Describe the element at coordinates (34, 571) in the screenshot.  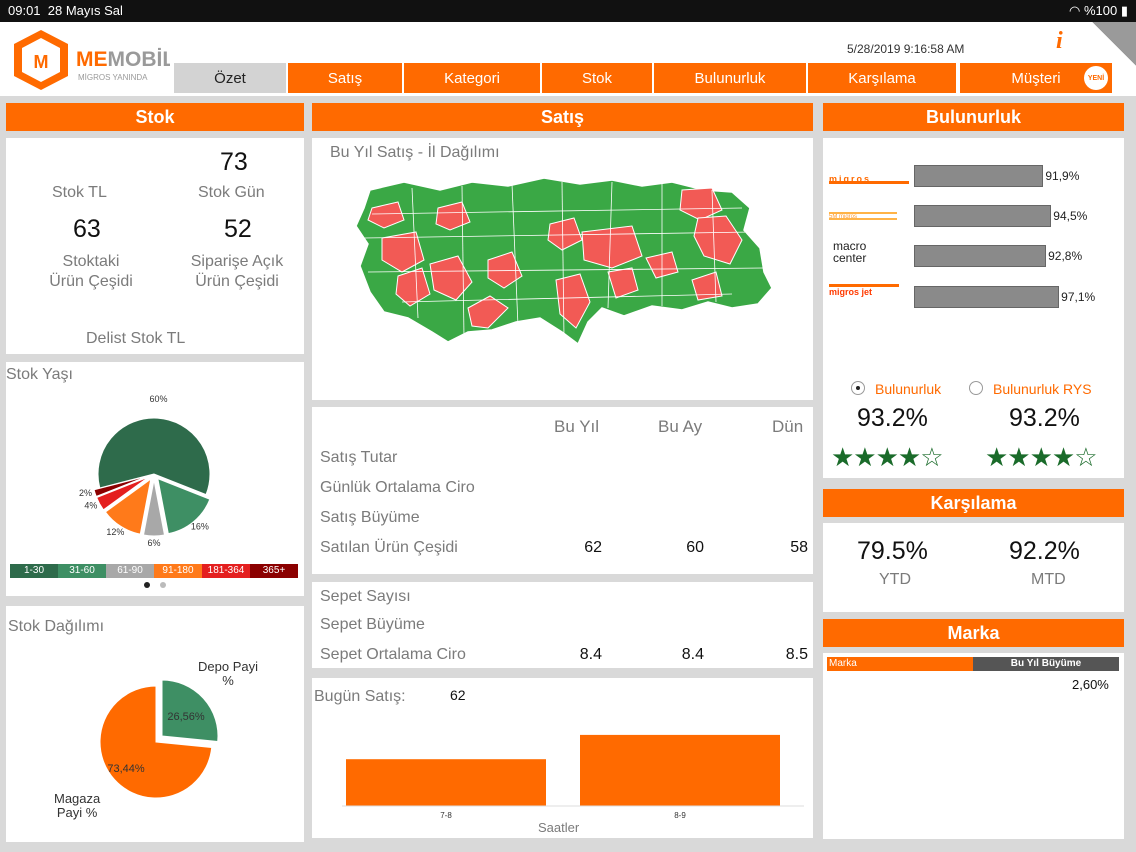
I see `legend-item: 1-30` at that location.